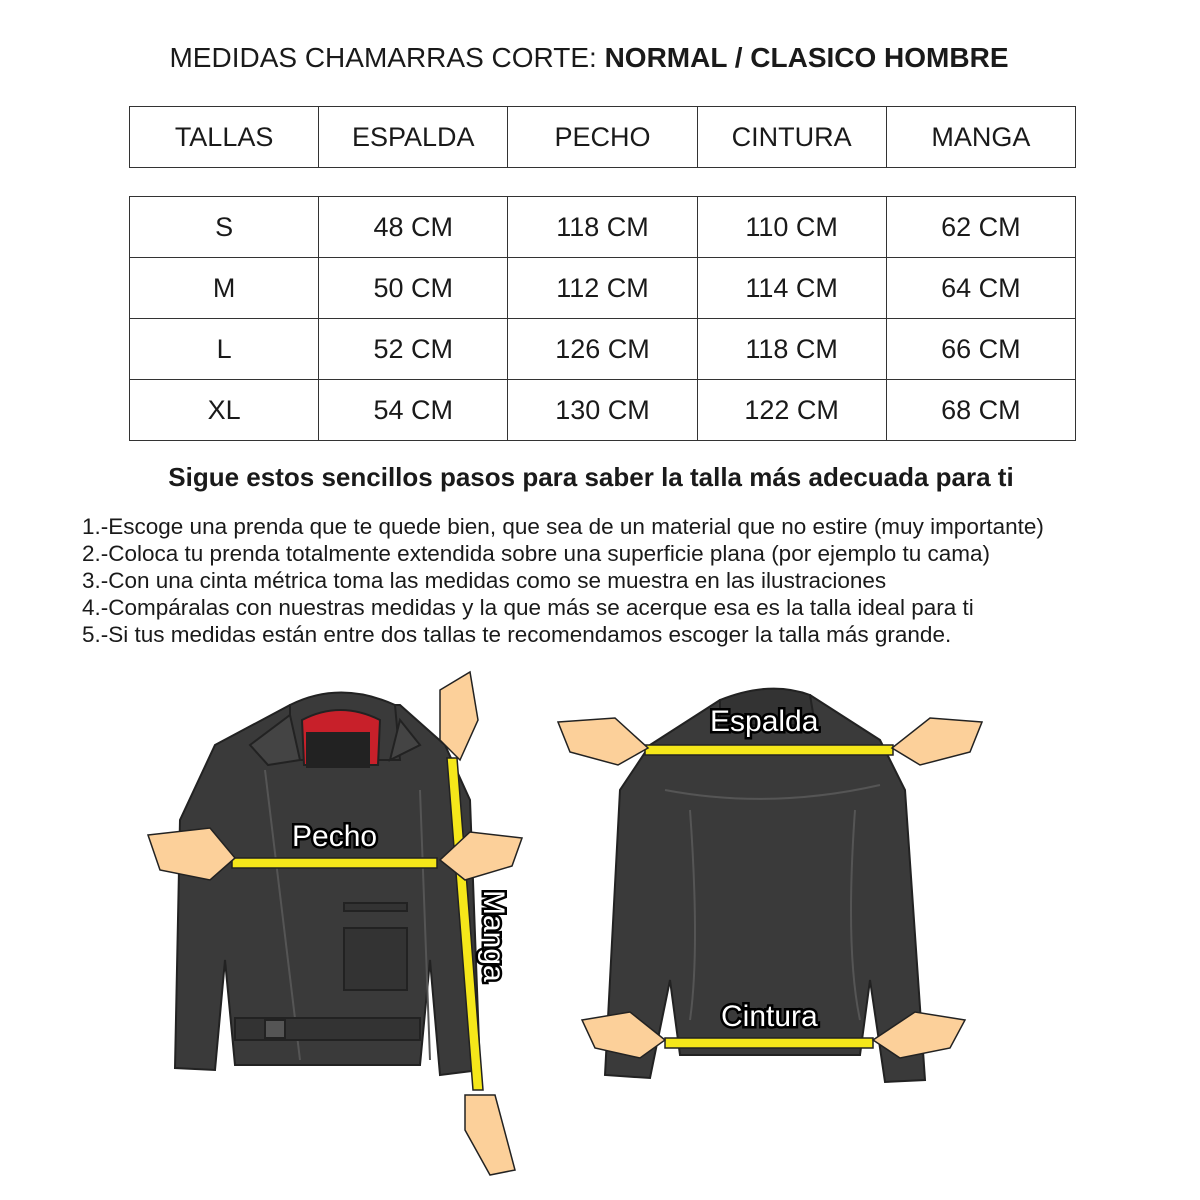 The image size is (1200, 1200). Describe the element at coordinates (769, 750) in the screenshot. I see `espalda-tape` at that location.